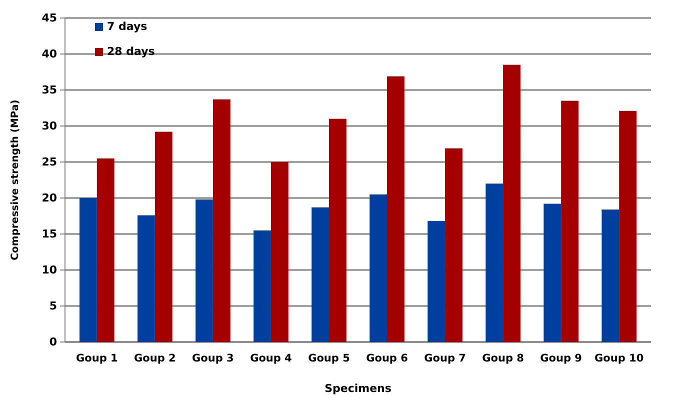 This screenshot has width=673, height=400. I want to click on y-tick-label: 35, so click(49, 90).